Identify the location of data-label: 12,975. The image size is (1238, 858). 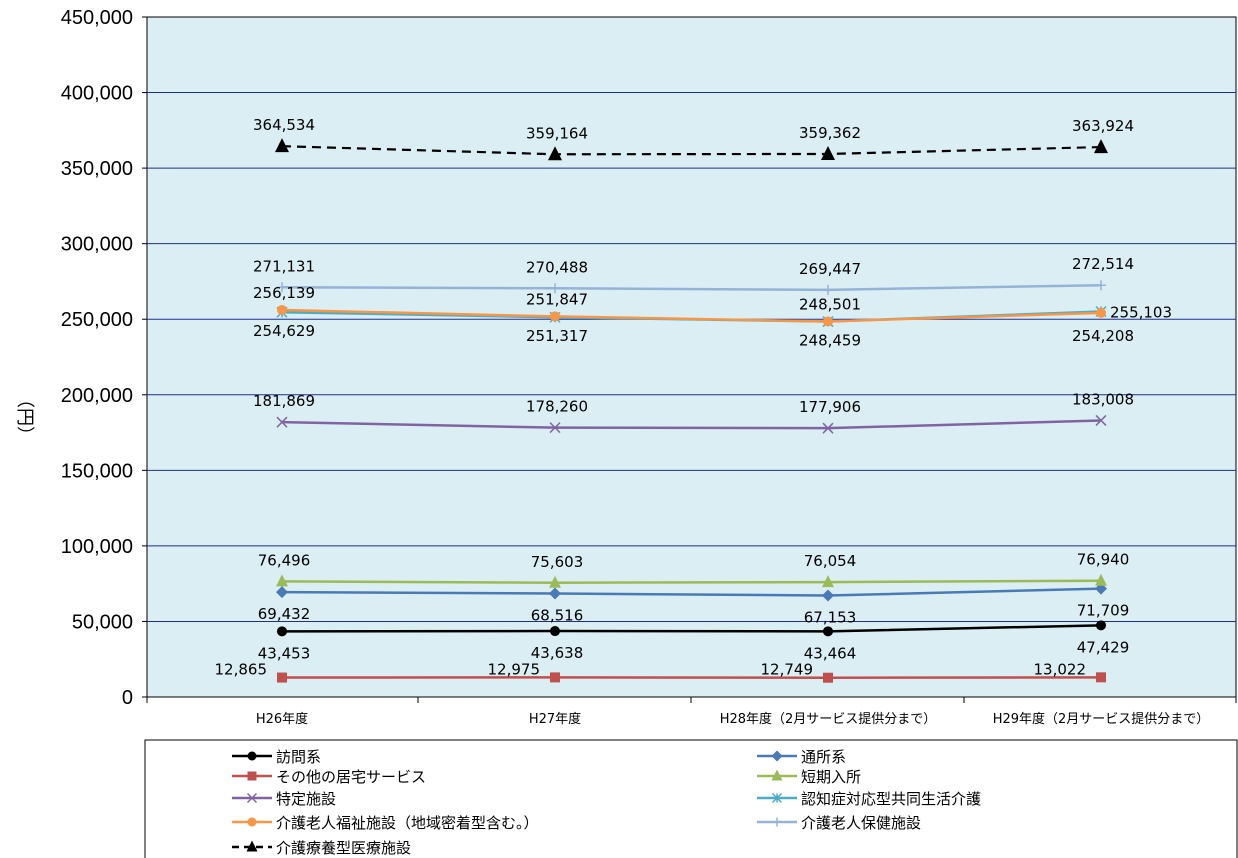
(514, 669).